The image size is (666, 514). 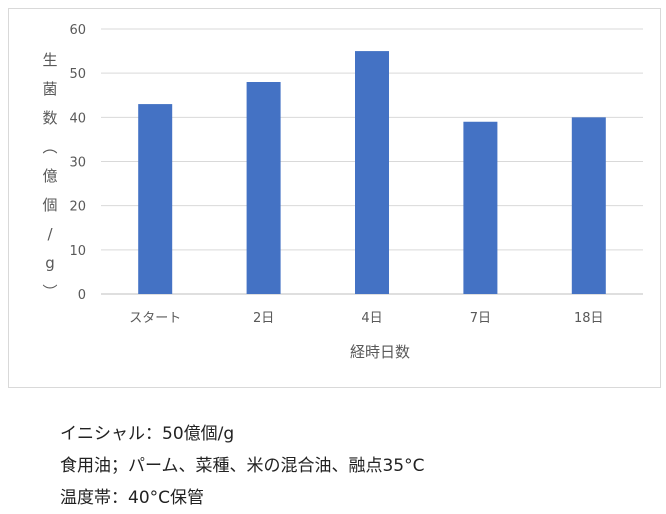 I want to click on note-temperature: 温度帯：40°C保管, so click(x=132, y=498).